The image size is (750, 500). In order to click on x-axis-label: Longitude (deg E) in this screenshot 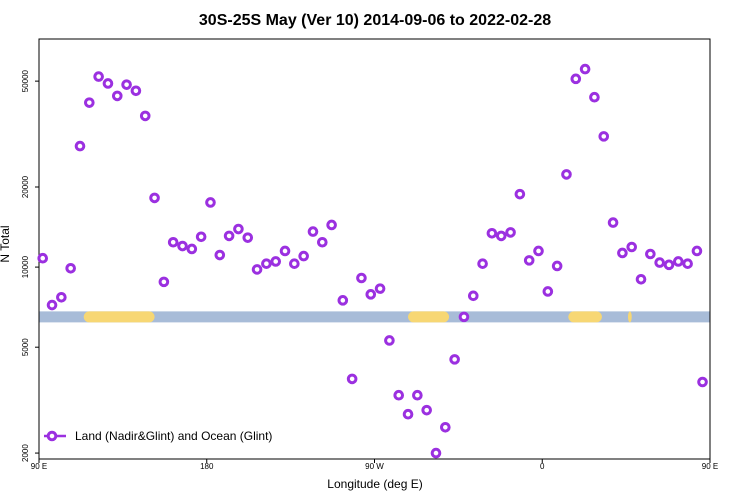, I will do `click(374, 484)`.